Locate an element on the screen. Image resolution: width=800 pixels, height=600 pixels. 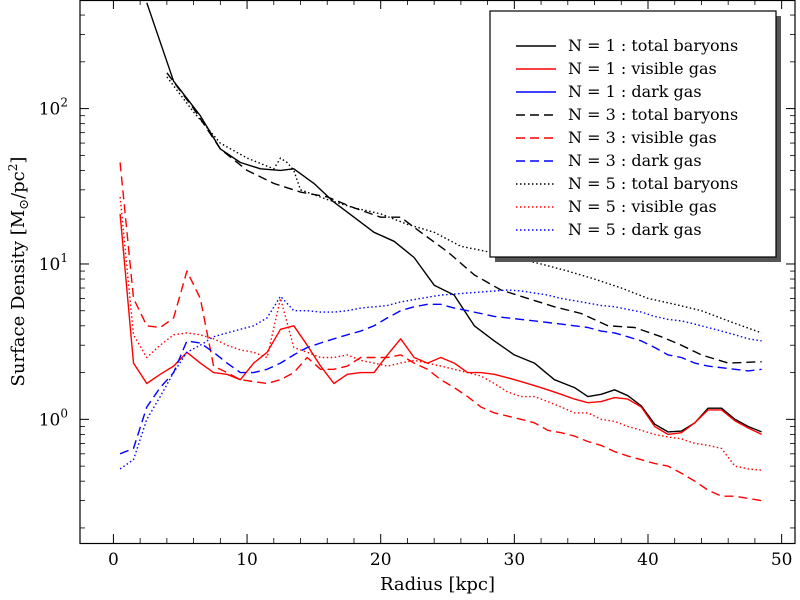
x-tick-label: 20 is located at coordinates (381, 560).